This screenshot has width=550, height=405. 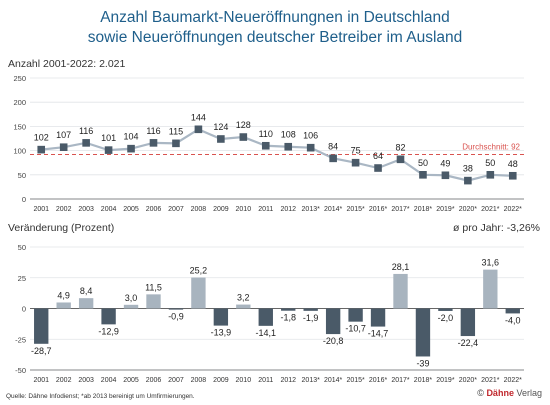 I want to click on line-data-label: 128, so click(x=243, y=125).